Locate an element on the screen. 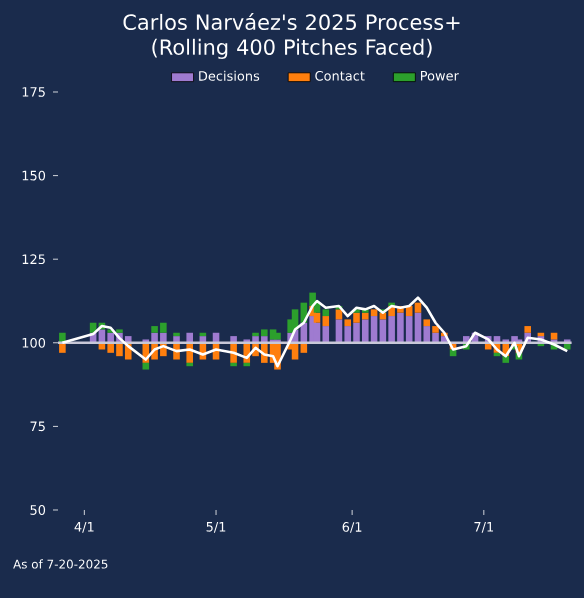  chart-title: Carlos Narváez's 2025 Process+ (Rolling 400 Pitches Faced) is located at coordinates (291, 36).